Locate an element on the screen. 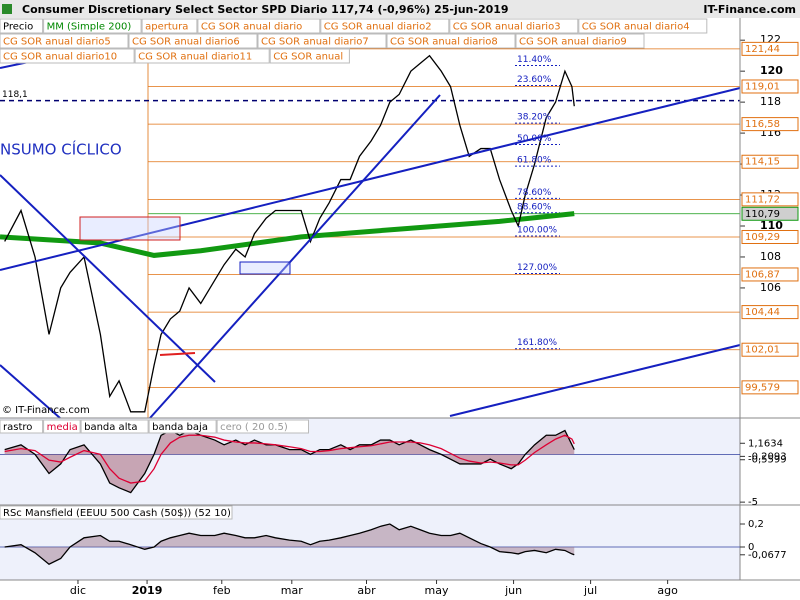 Image resolution: width=800 pixels, height=600 pixels. legend-label: Precio is located at coordinates (18, 27).